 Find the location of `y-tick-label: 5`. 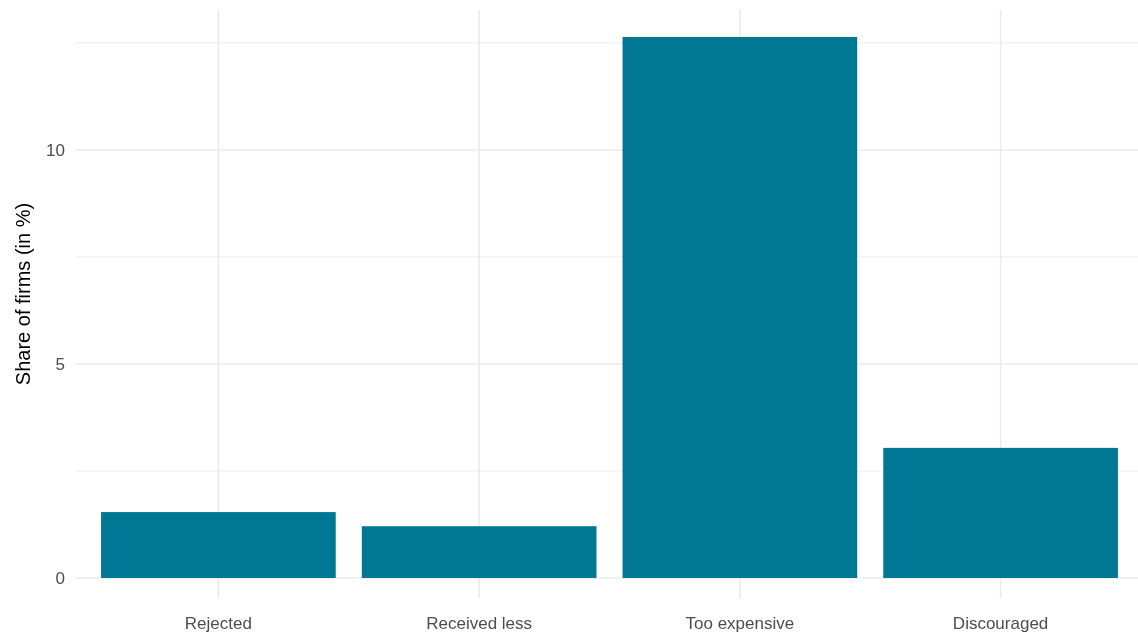

y-tick-label: 5 is located at coordinates (60, 364).